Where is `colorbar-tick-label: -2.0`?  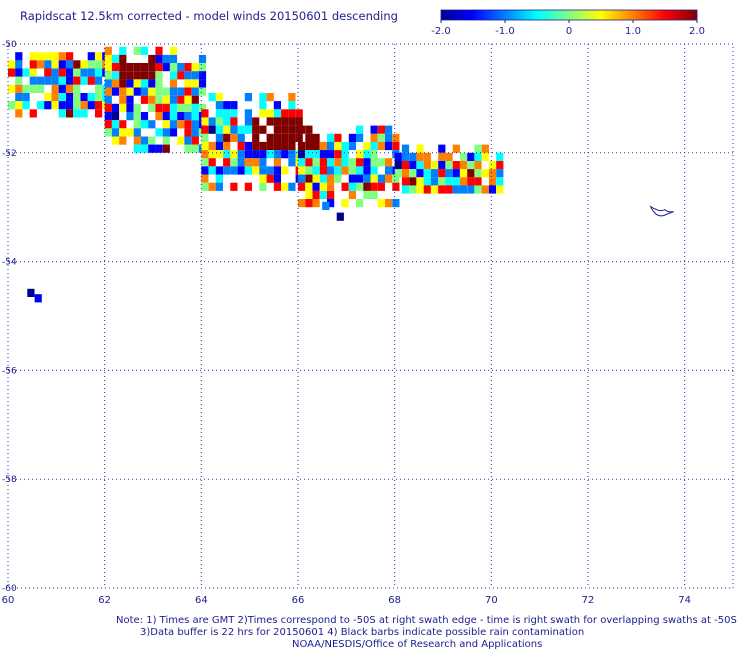 colorbar-tick-label: -2.0 is located at coordinates (441, 31).